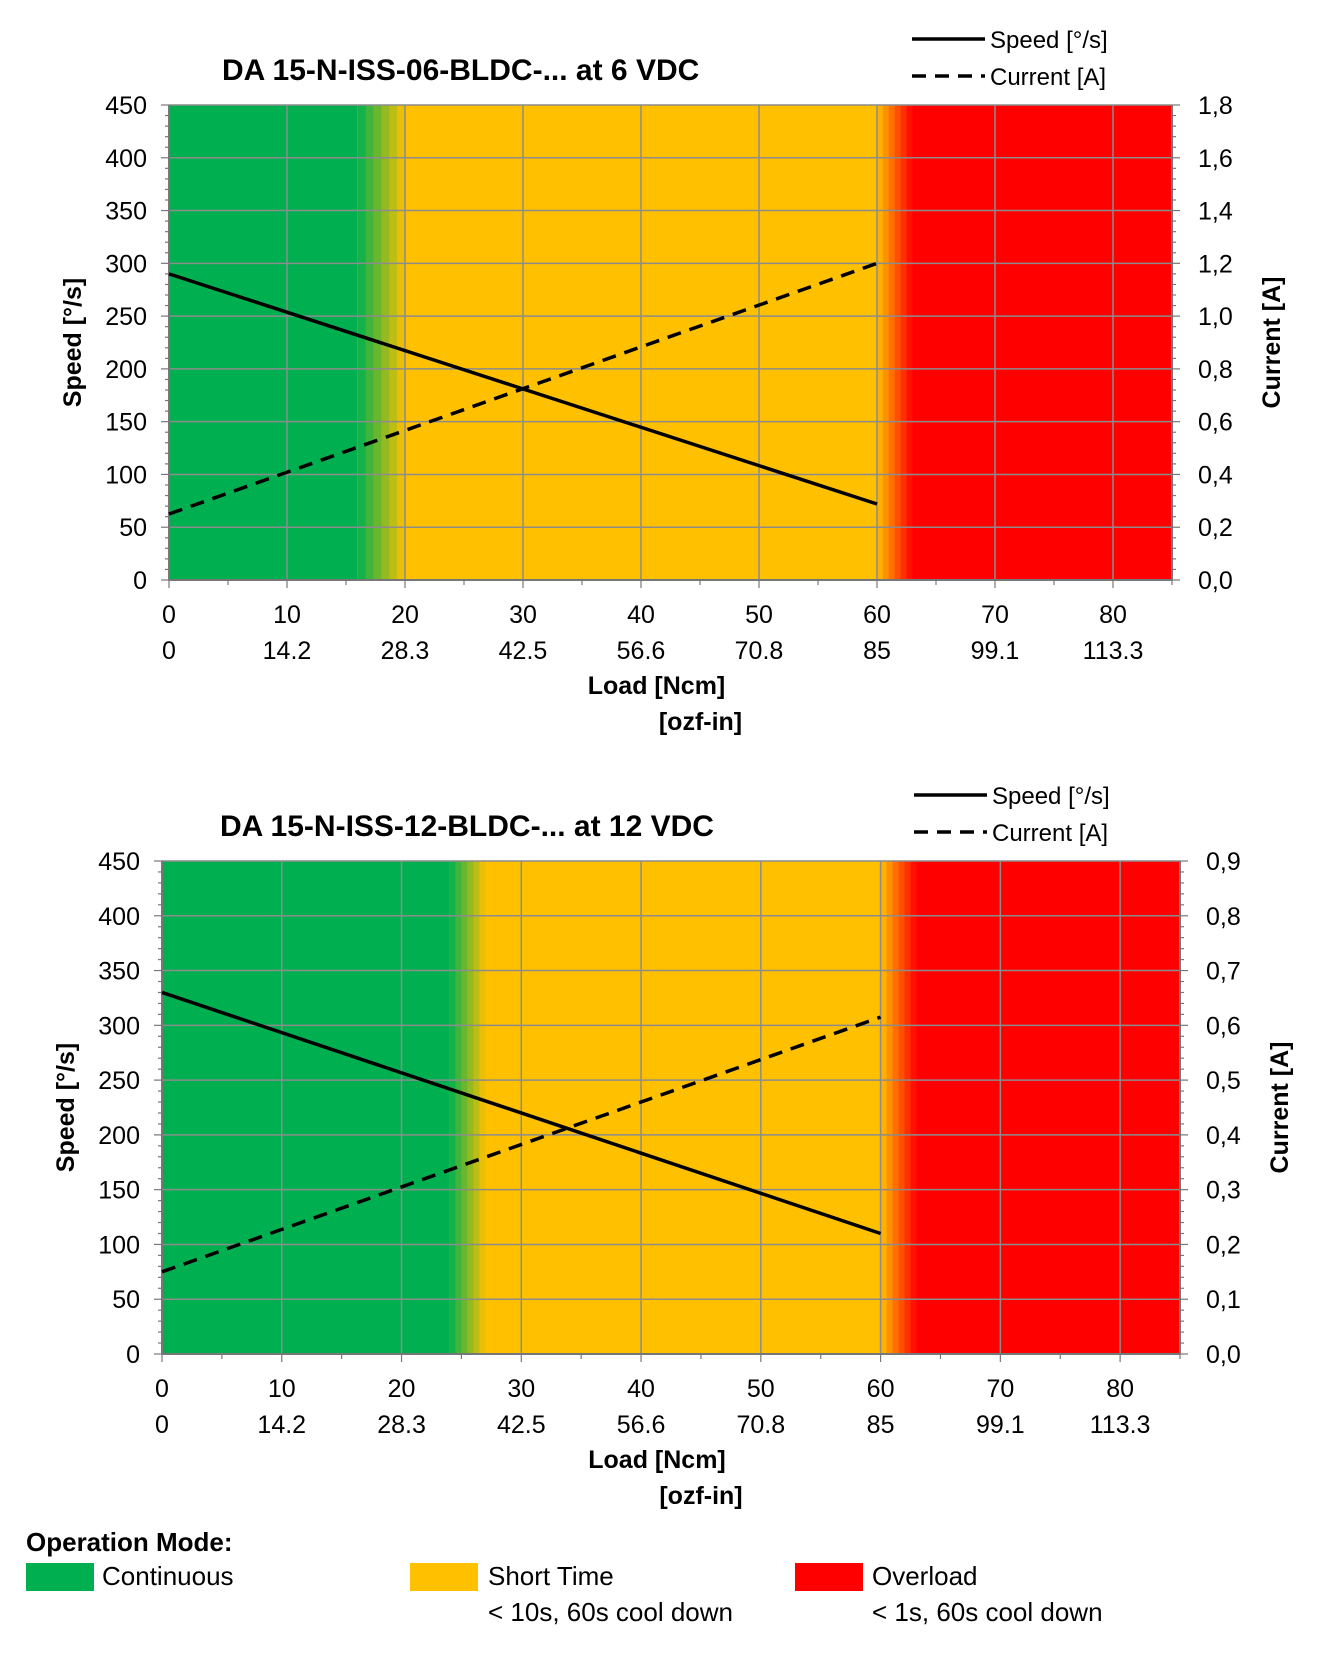  I want to click on y2-tick-label: 1,6, so click(1215, 159).